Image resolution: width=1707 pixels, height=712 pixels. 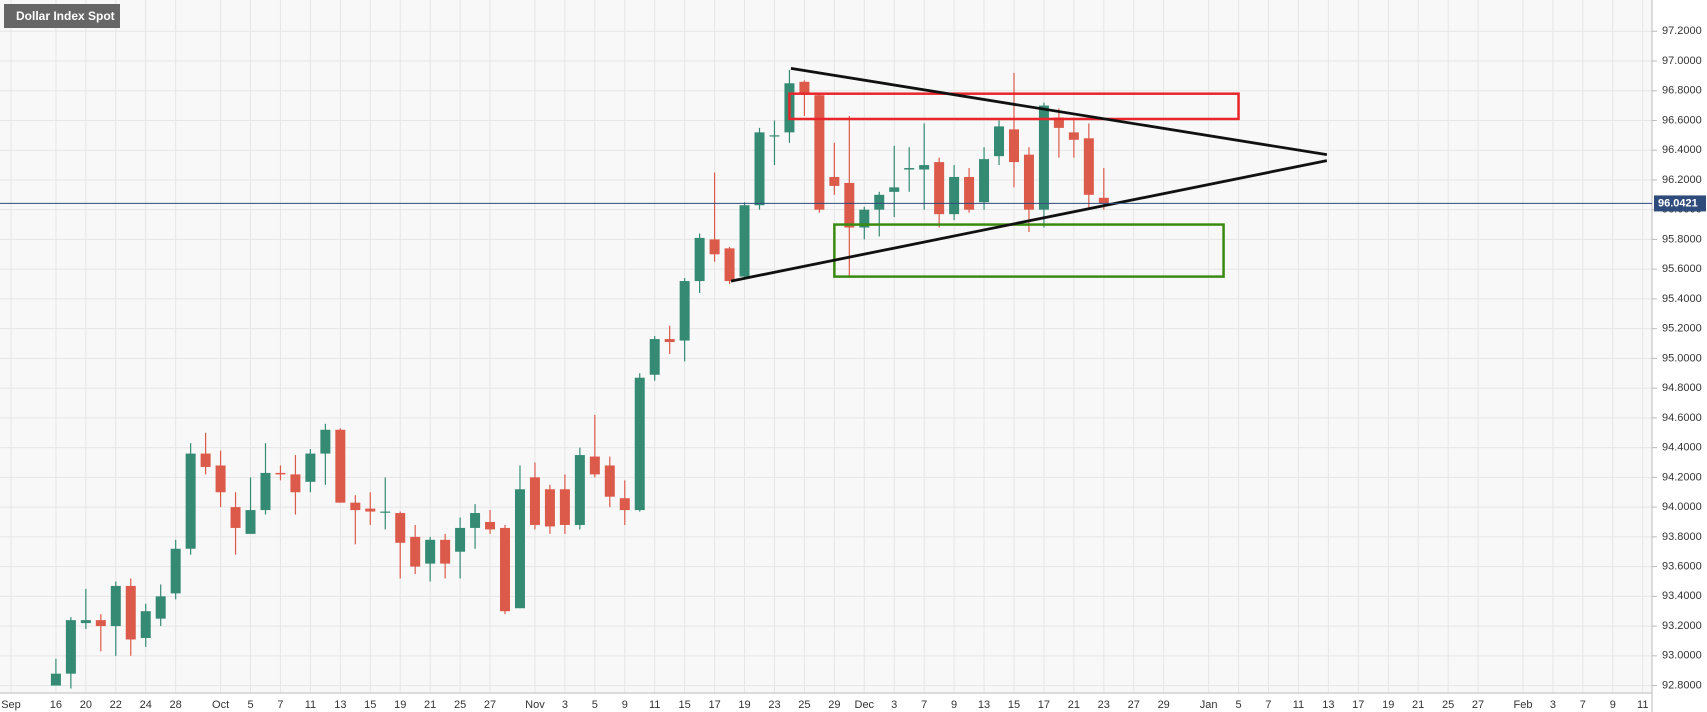 I want to click on y-tick-label: 95.2000, so click(x=1682, y=329).